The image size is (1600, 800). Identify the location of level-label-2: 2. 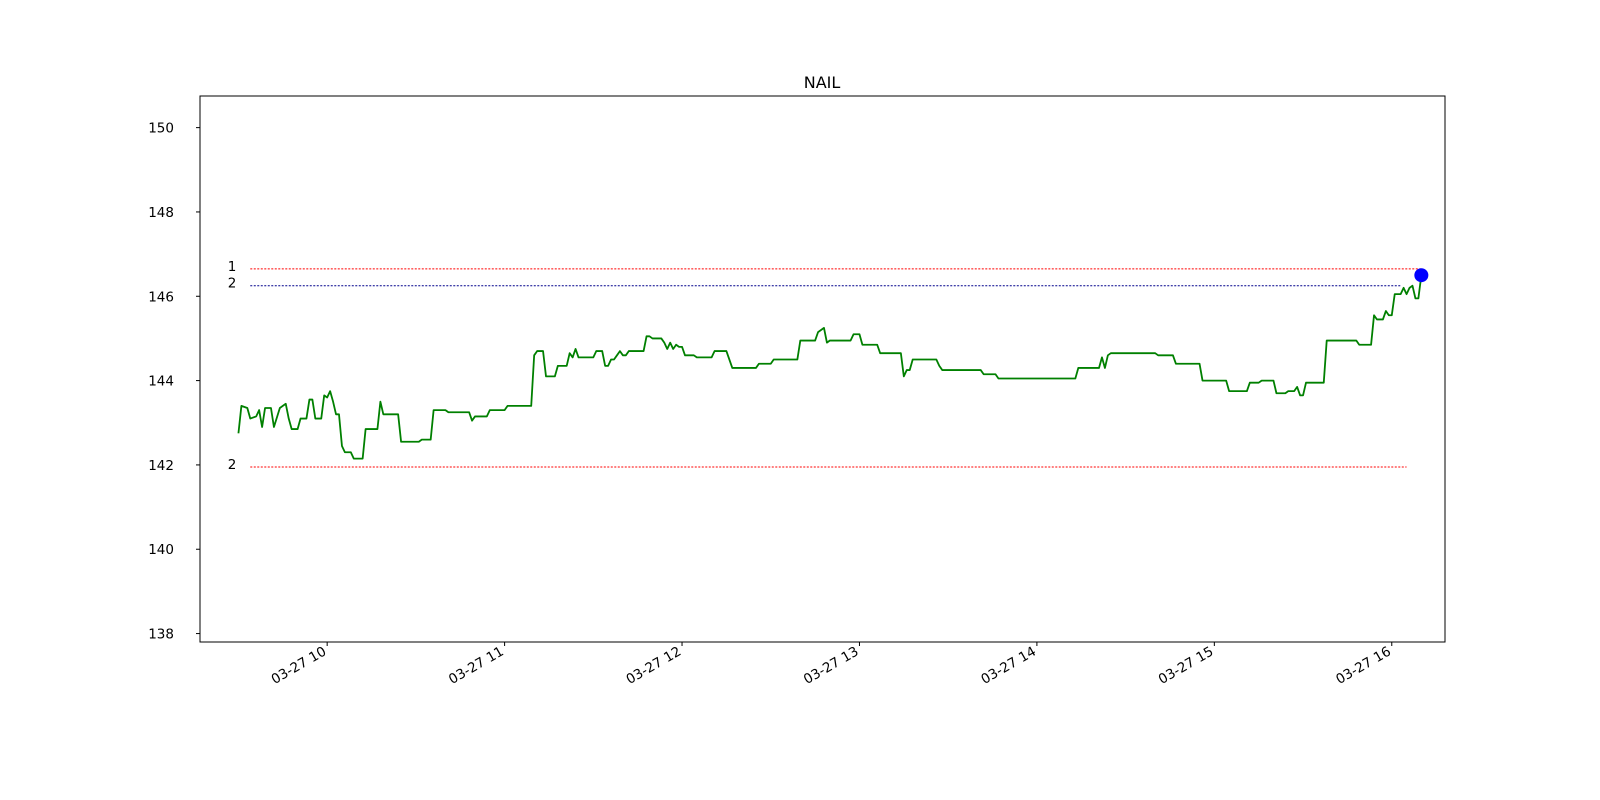
(232, 284).